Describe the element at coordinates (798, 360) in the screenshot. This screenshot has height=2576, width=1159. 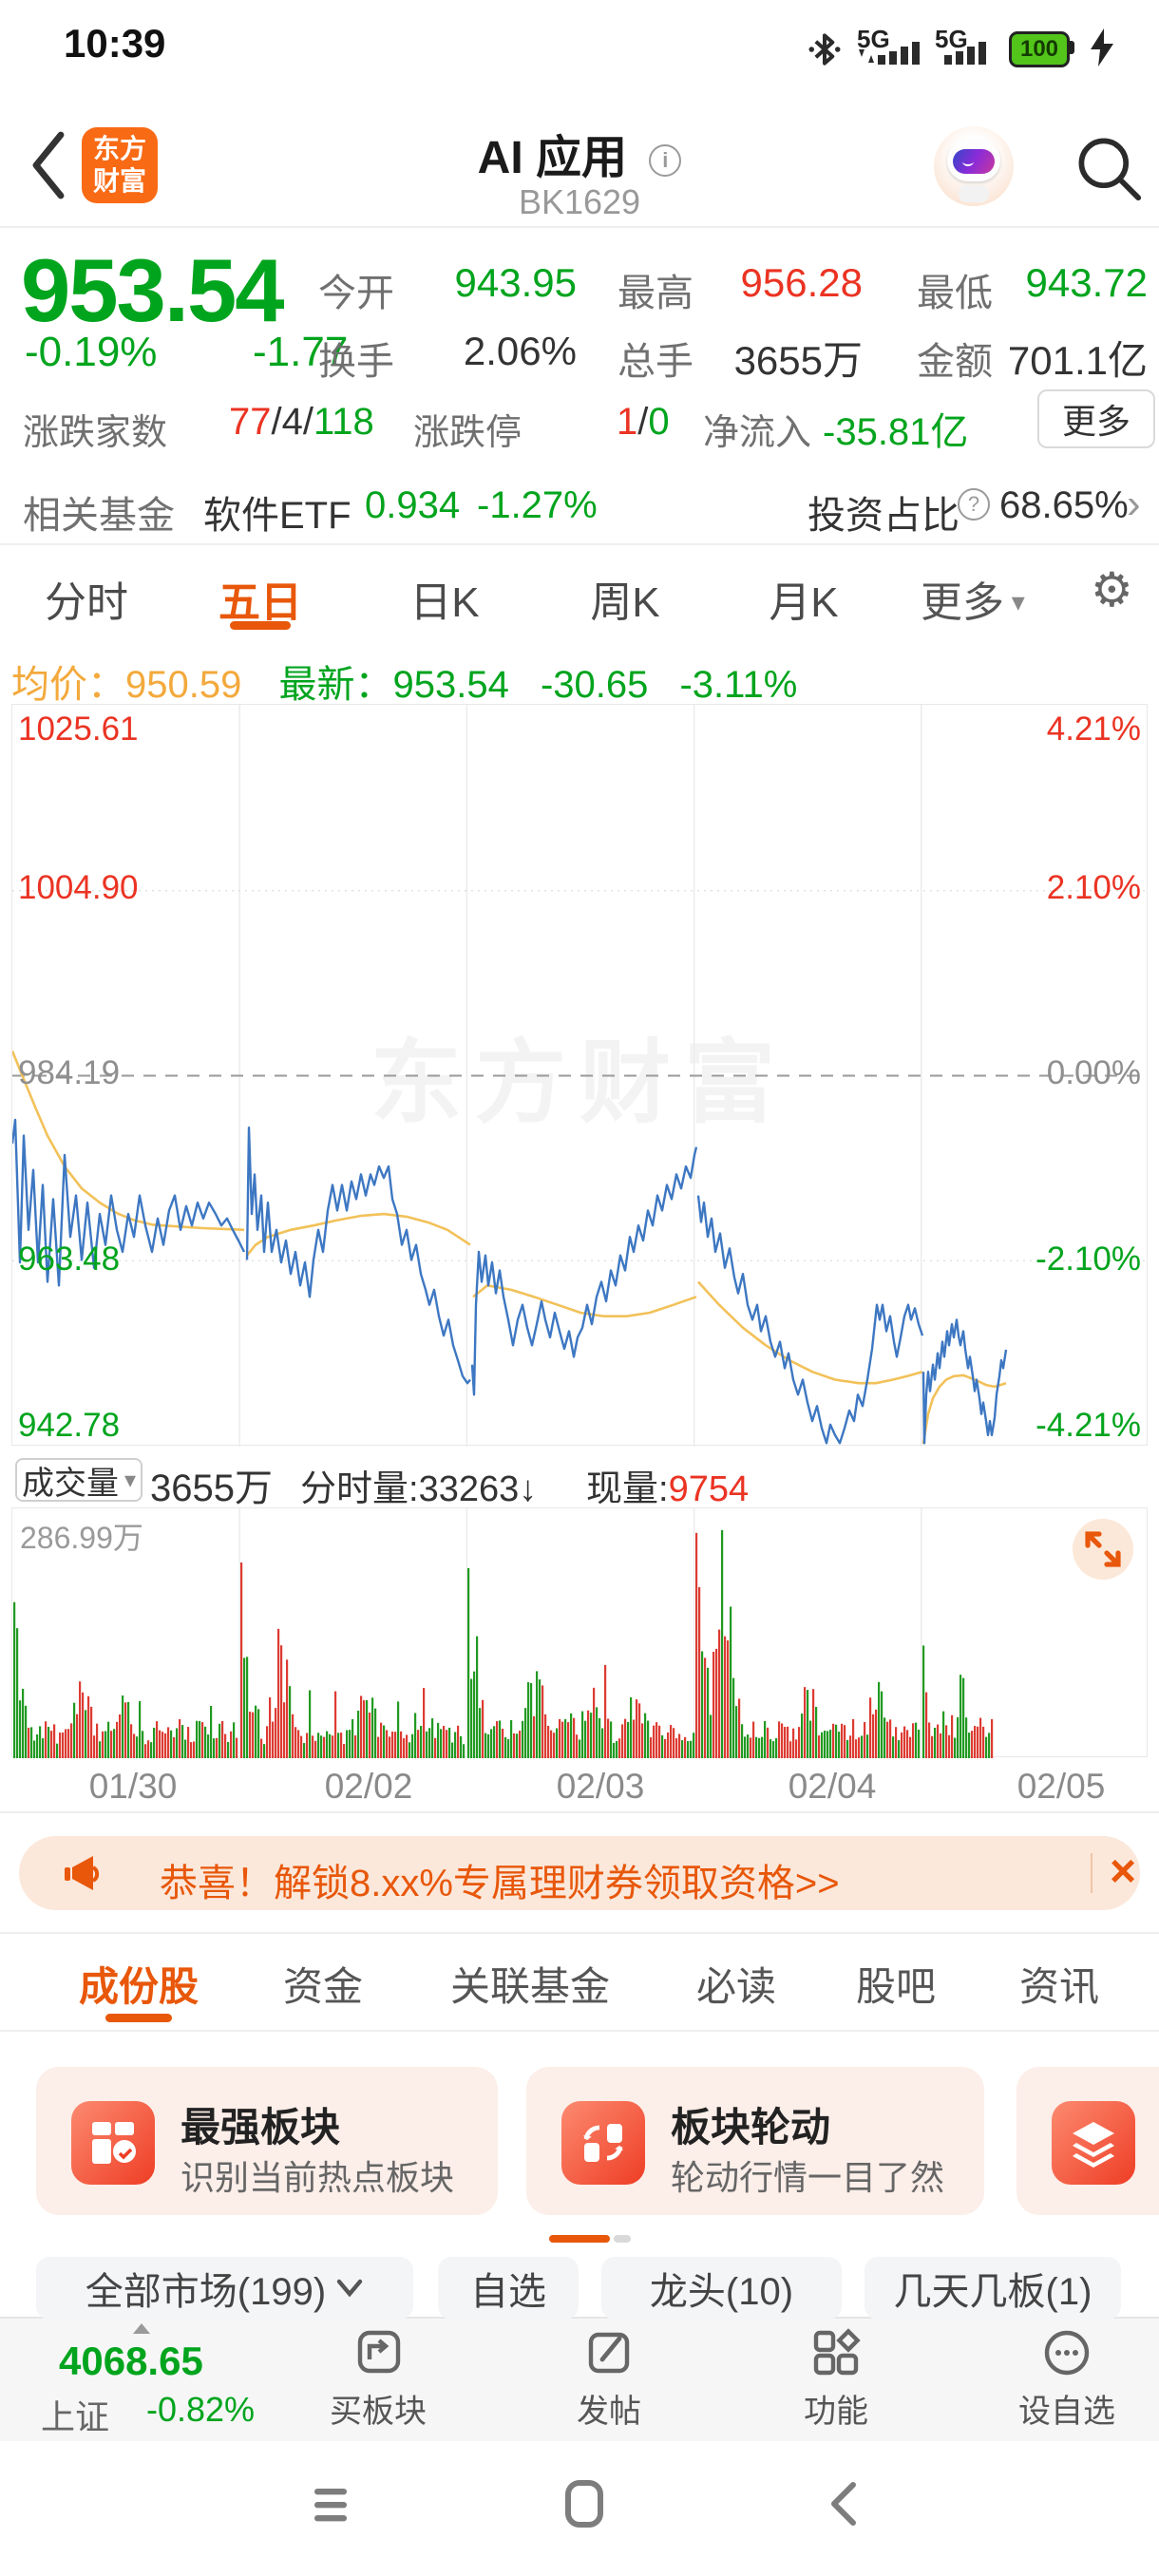
I see `stat-value: 3655万` at that location.